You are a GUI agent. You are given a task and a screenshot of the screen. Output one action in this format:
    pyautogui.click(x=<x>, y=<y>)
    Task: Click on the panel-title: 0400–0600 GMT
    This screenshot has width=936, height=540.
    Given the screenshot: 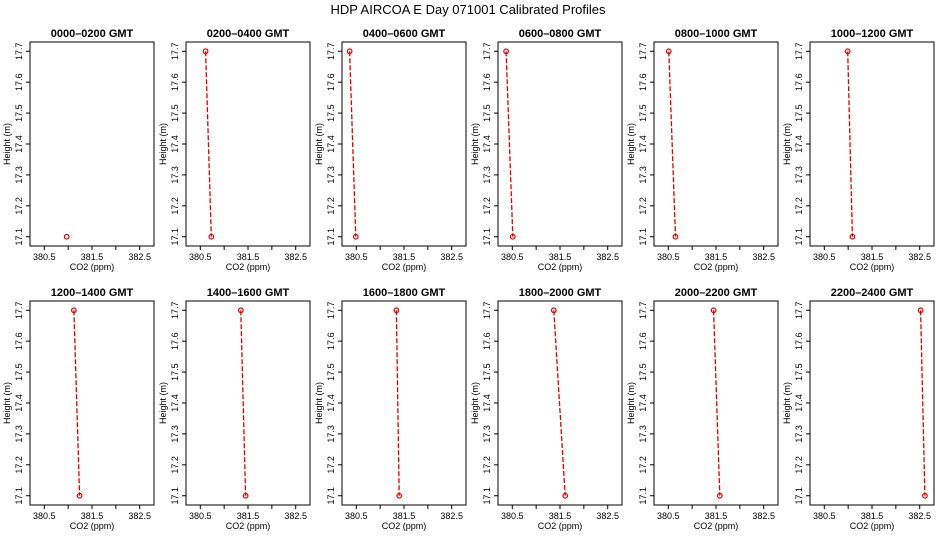 What is the action you would take?
    pyautogui.click(x=404, y=34)
    